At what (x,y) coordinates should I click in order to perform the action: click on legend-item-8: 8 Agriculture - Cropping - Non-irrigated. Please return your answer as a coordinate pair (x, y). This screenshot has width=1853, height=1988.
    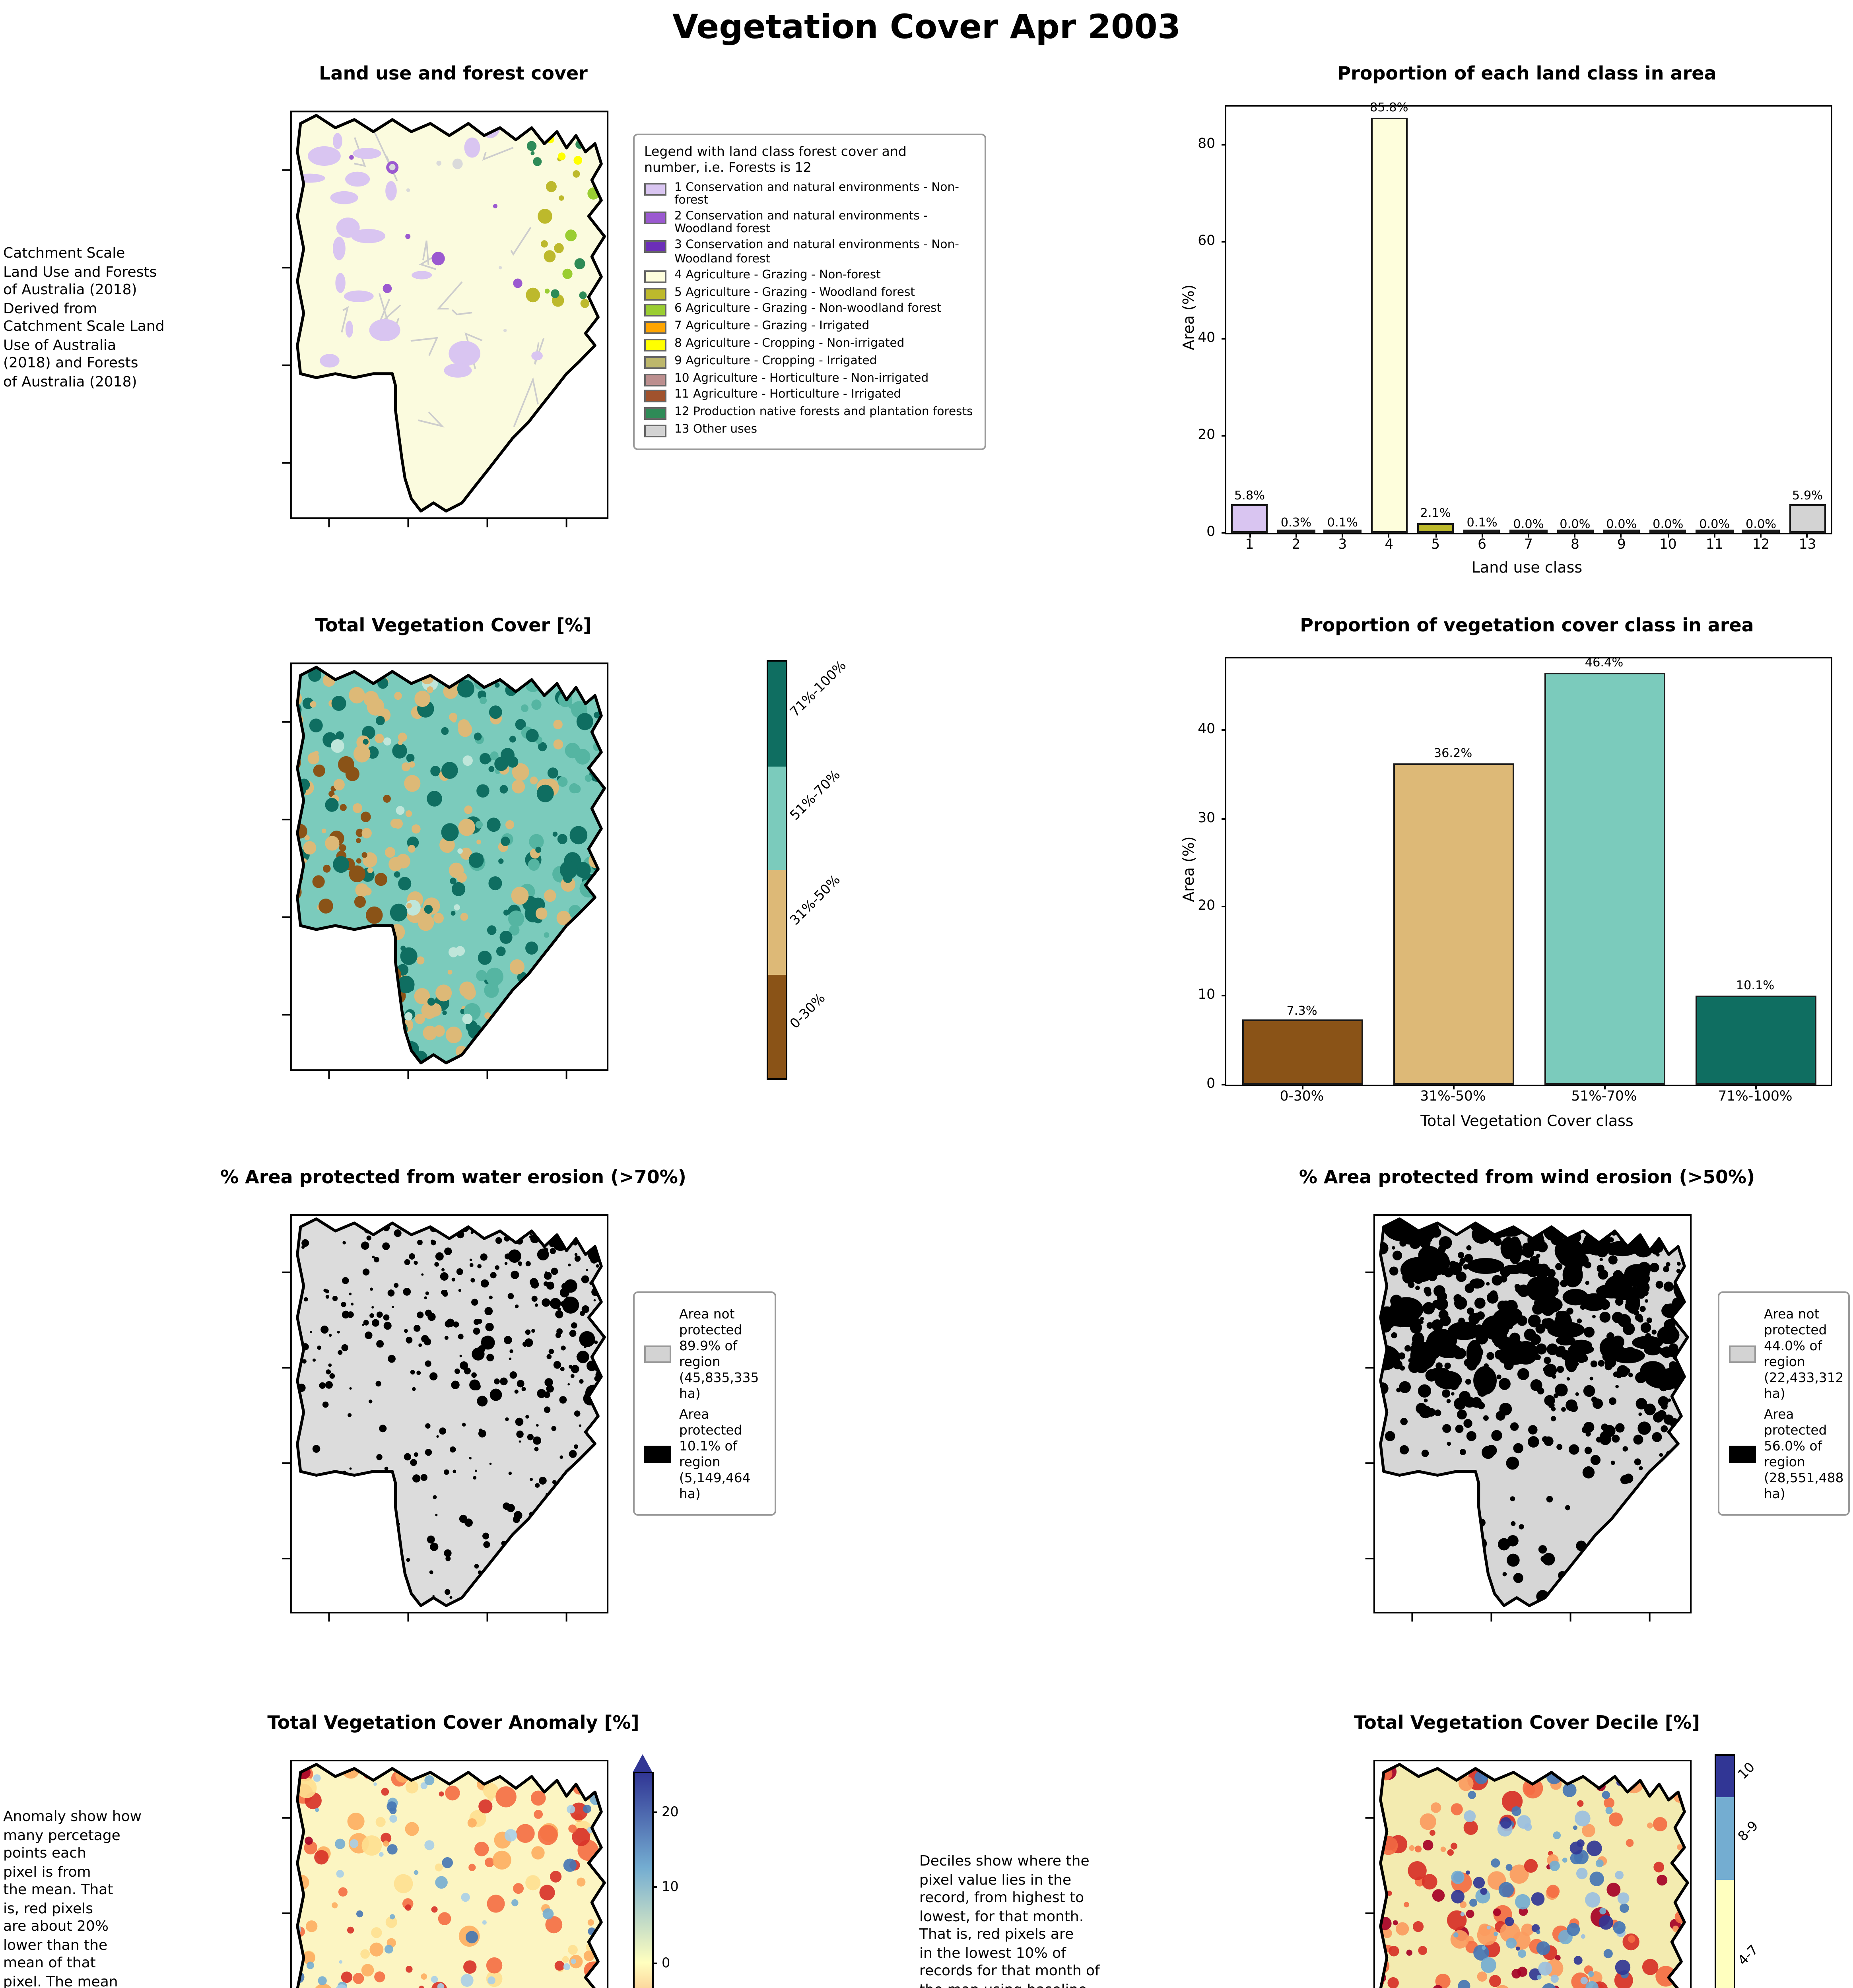
    Looking at the image, I should click on (810, 343).